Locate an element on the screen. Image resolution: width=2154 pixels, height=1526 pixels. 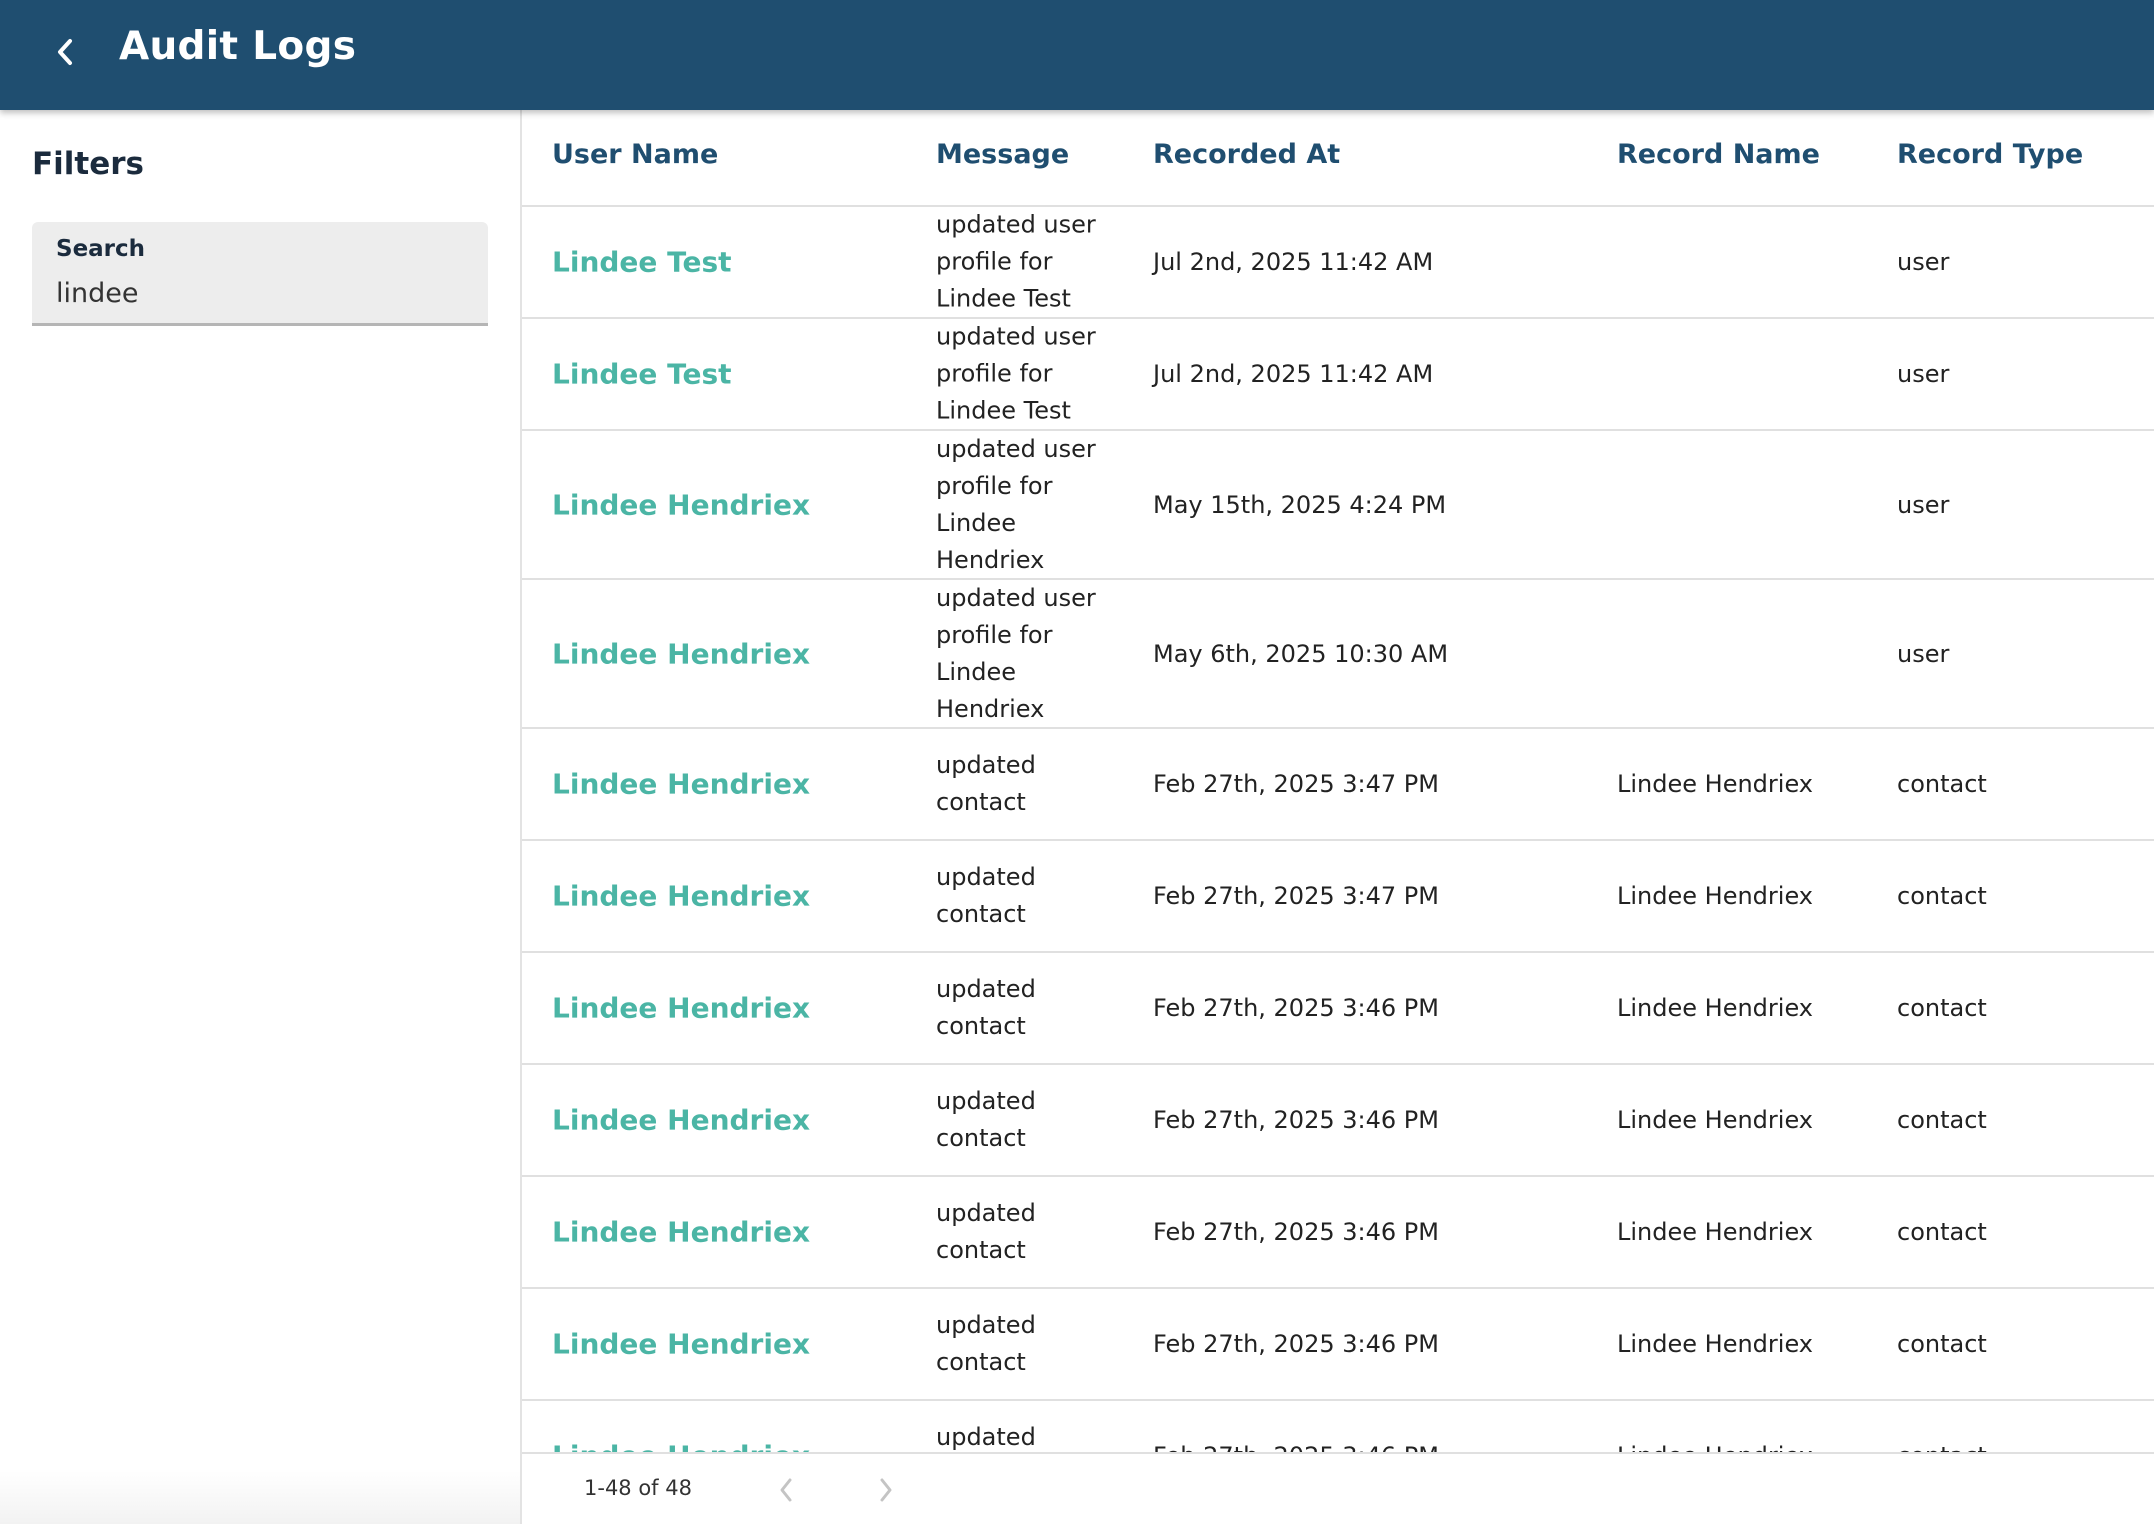
search-label: Search is located at coordinates (101, 249).